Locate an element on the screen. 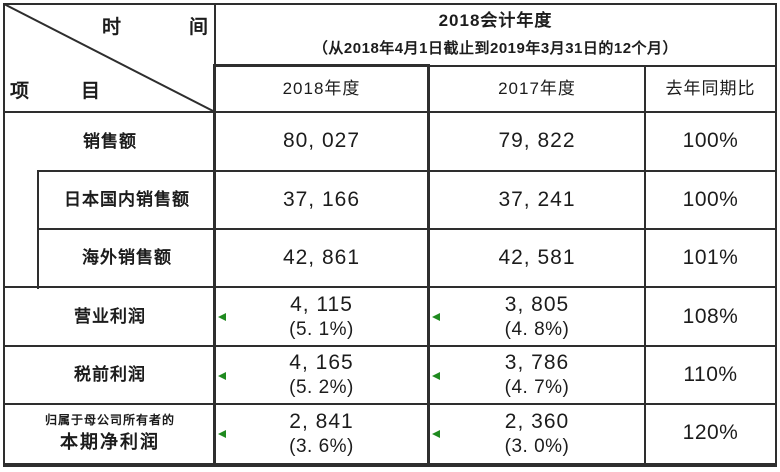 The height and width of the screenshot is (472, 780). cell-fy2018: 2, 841 (3. 6%) is located at coordinates (321, 433).